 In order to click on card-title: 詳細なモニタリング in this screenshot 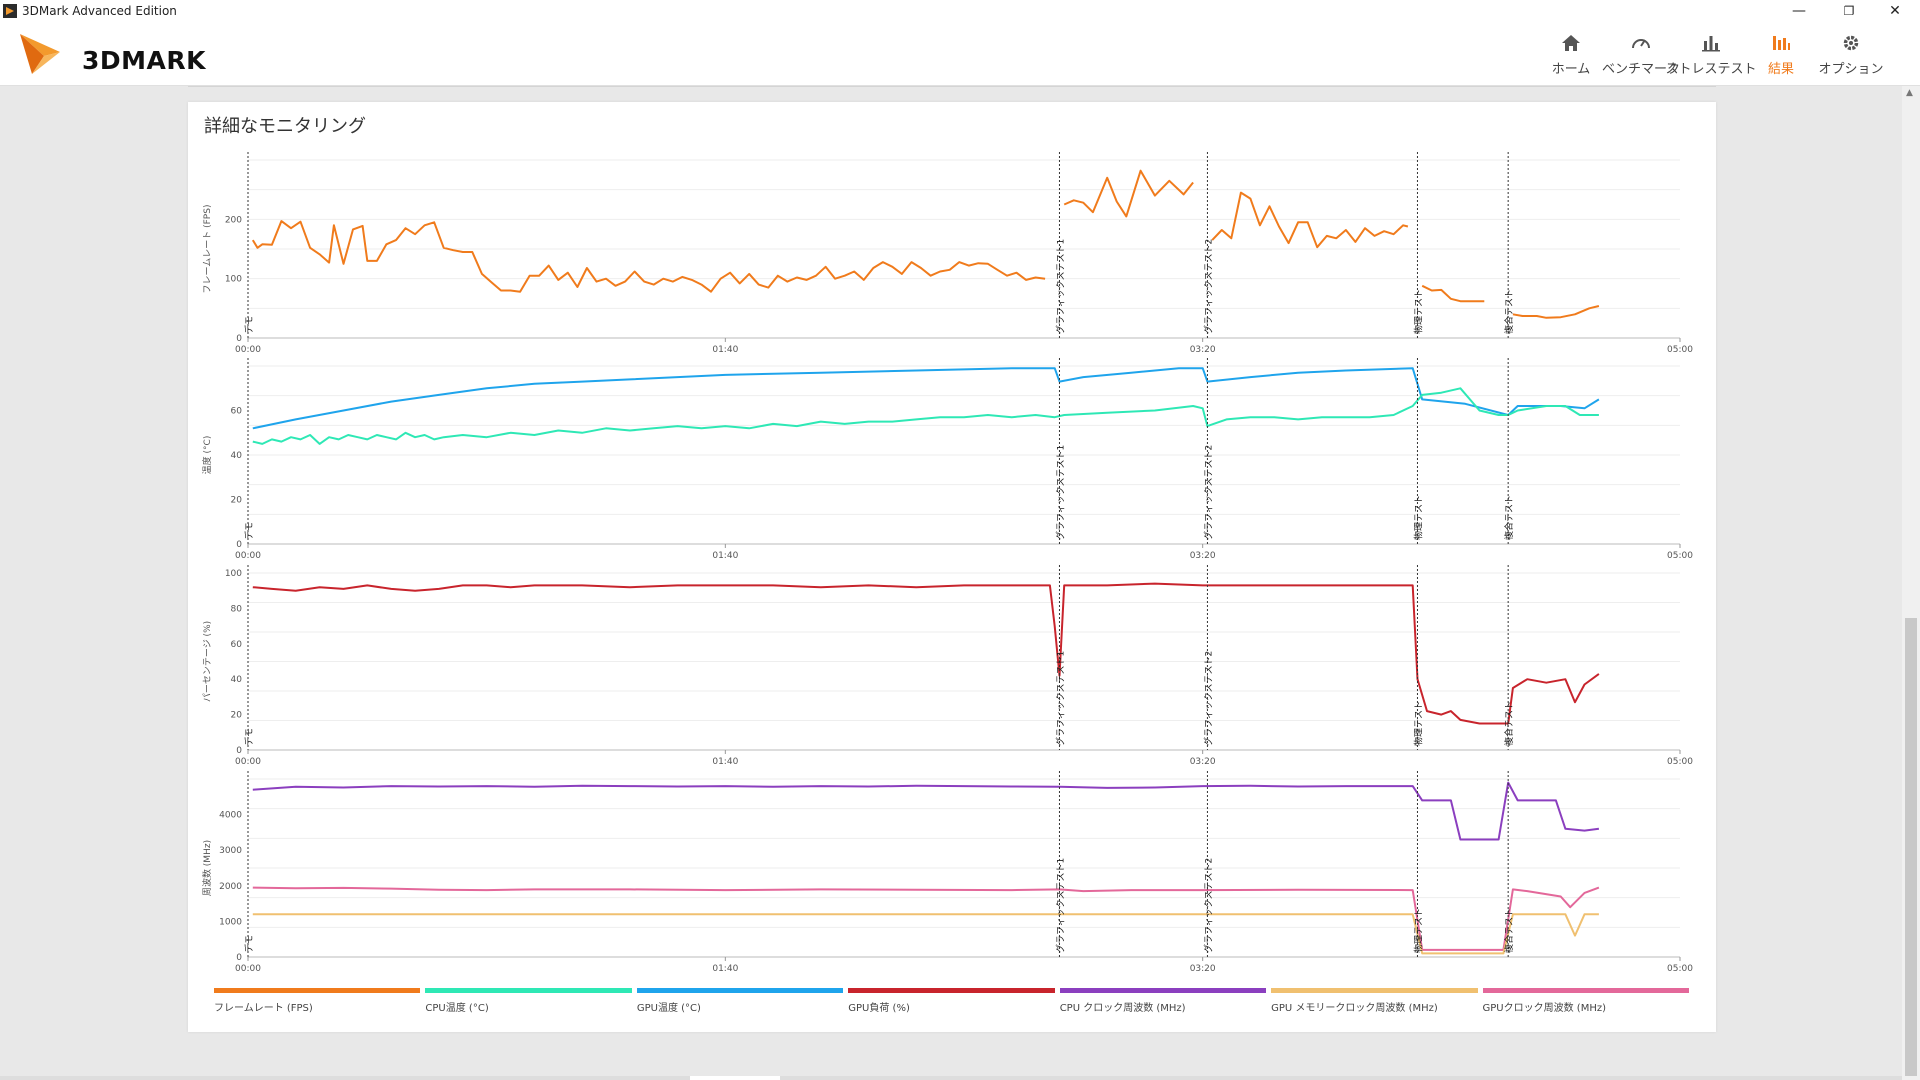, I will do `click(285, 126)`.